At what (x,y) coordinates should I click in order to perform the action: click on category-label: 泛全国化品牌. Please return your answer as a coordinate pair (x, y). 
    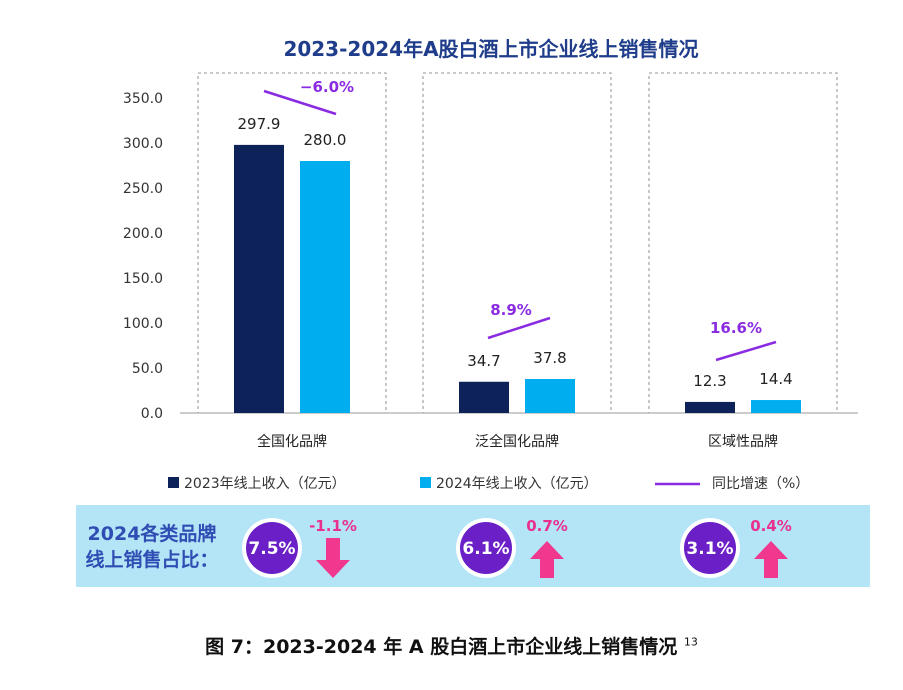
    Looking at the image, I should click on (517, 441).